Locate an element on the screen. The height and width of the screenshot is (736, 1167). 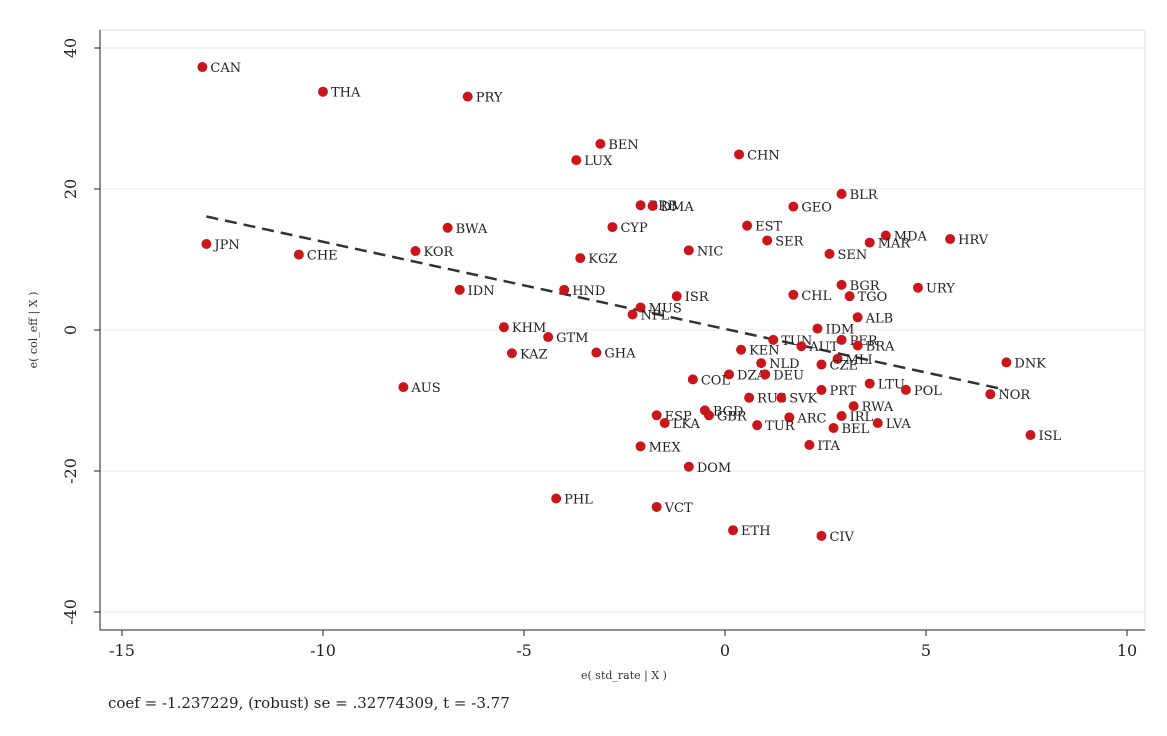
data-point-rus is located at coordinates (749, 397).